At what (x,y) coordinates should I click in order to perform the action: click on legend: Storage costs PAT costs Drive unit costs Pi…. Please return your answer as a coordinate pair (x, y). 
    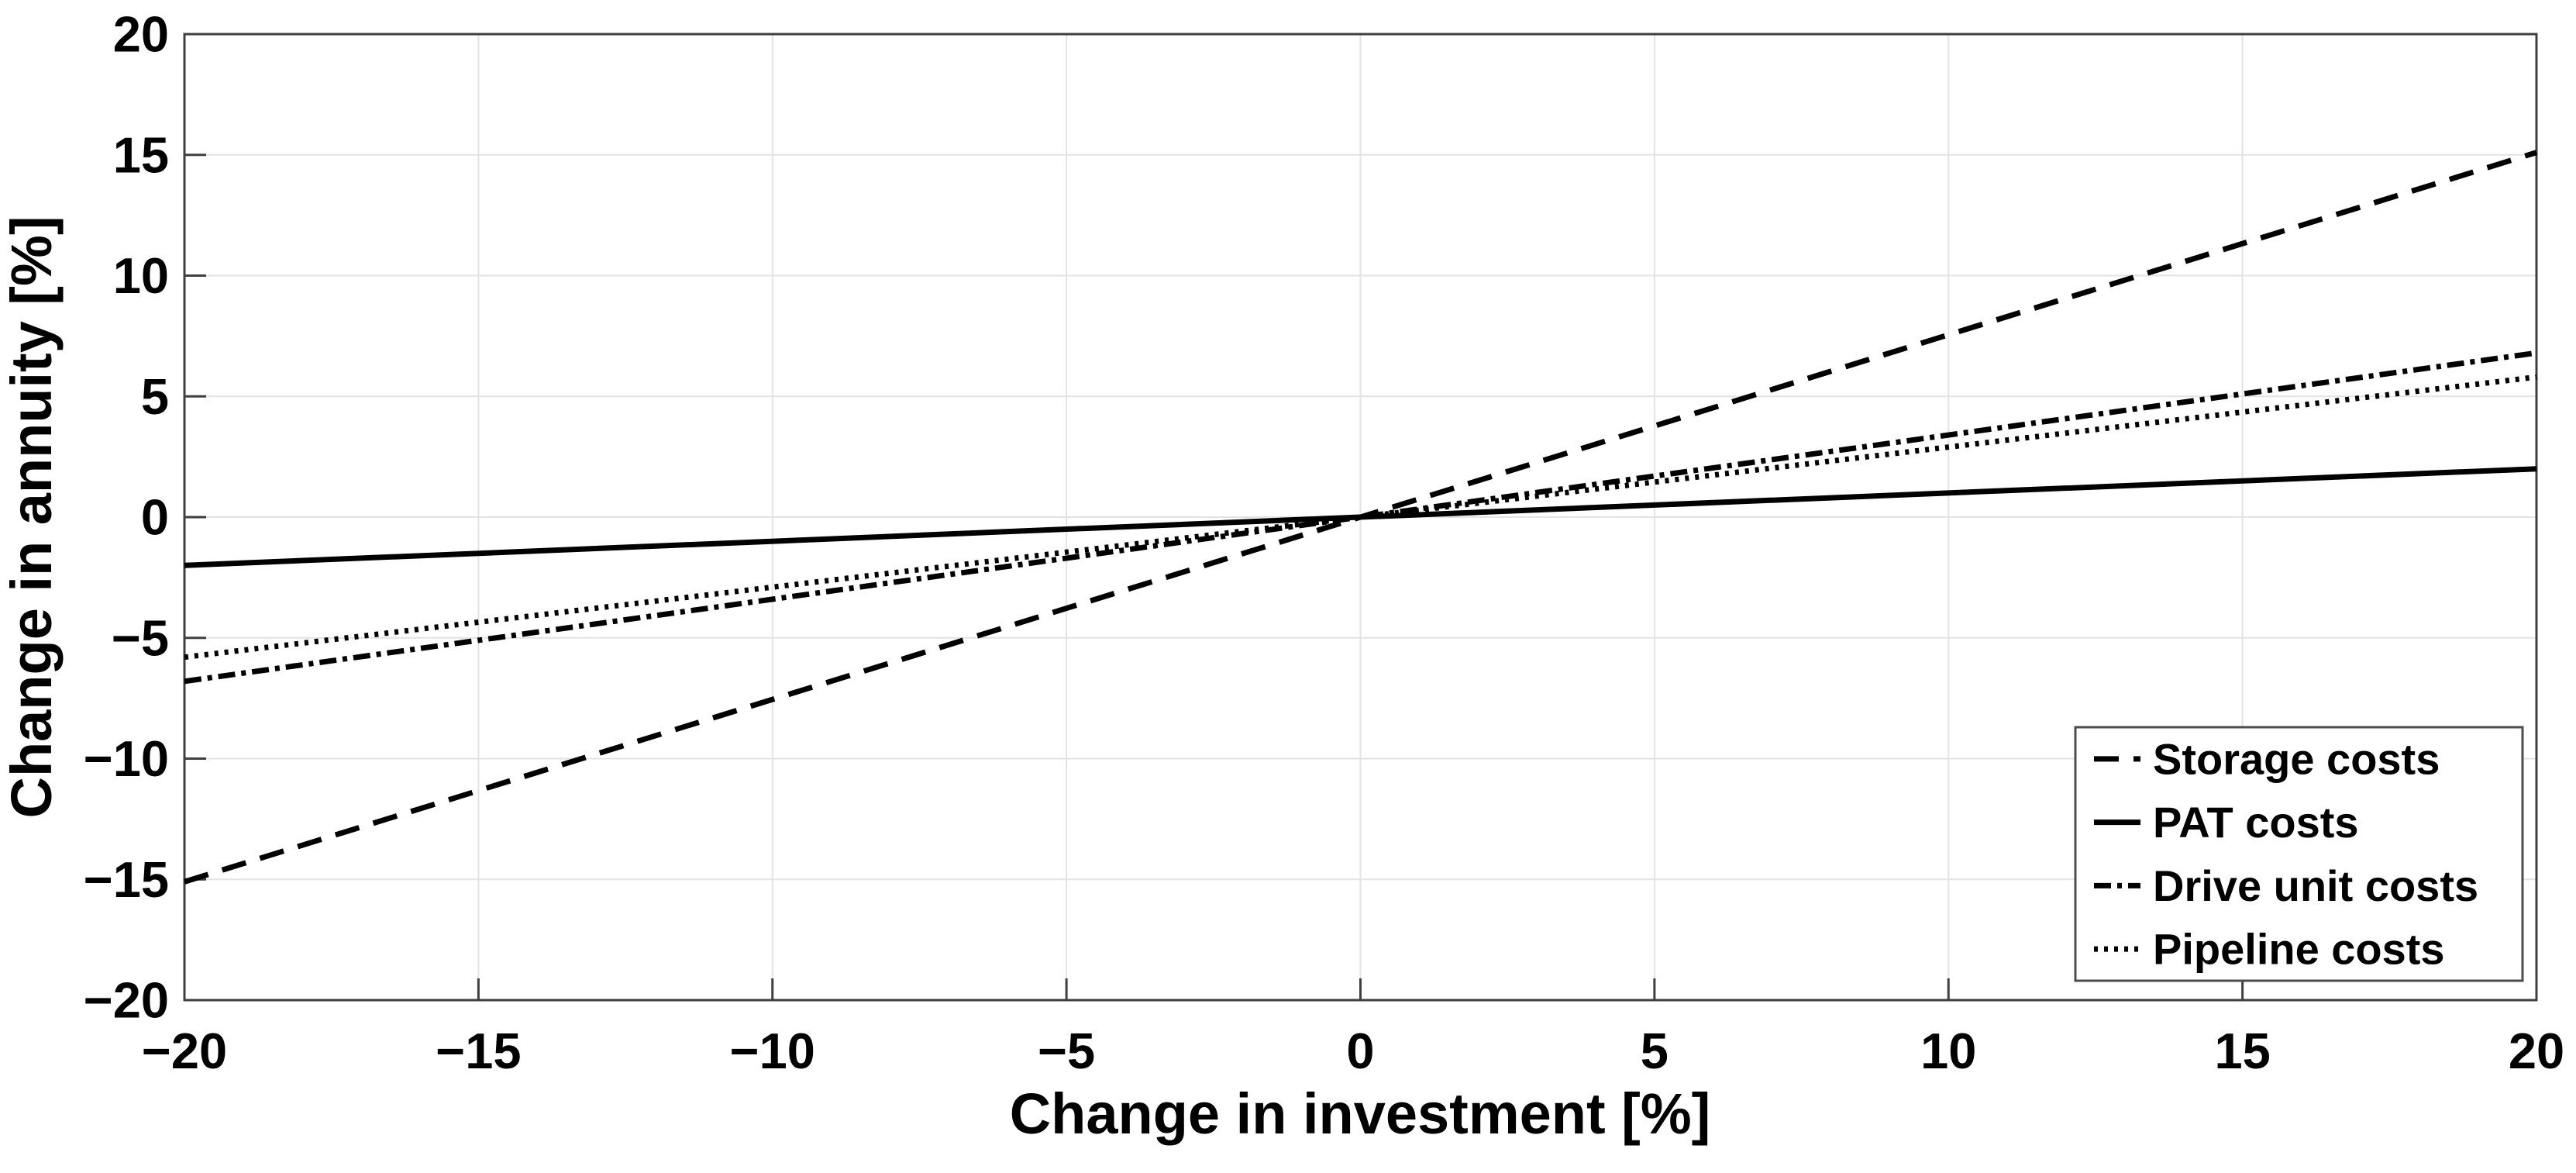
    Looking at the image, I should click on (2299, 854).